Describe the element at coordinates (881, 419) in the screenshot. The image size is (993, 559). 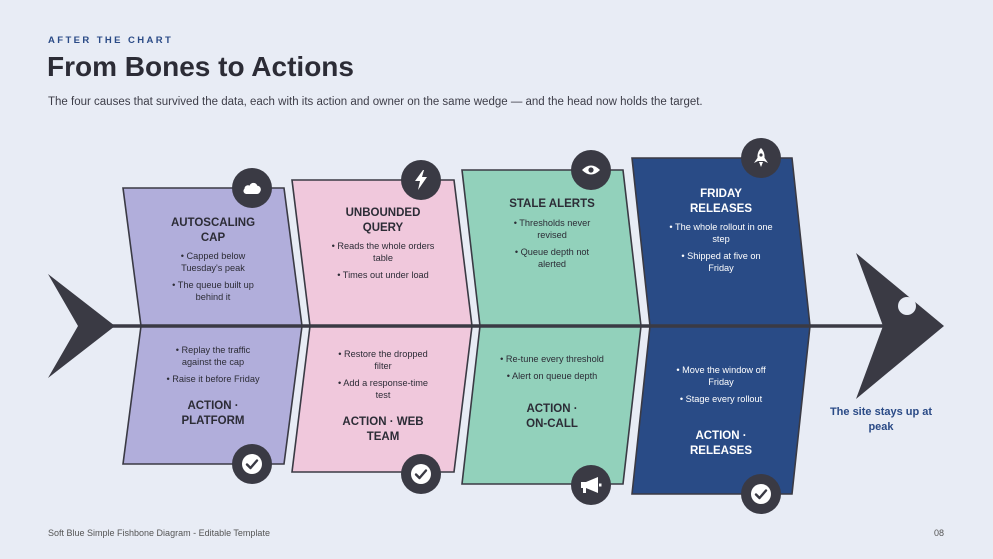
I see `target-label: The site stays up at peak` at that location.